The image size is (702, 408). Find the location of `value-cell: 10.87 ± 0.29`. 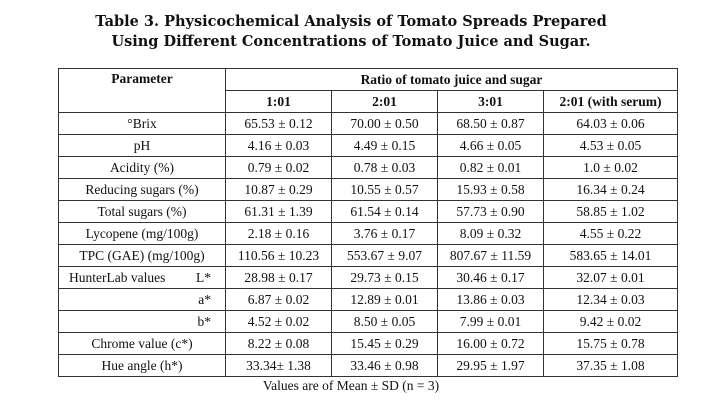

value-cell: 10.87 ± 0.29 is located at coordinates (278, 189).